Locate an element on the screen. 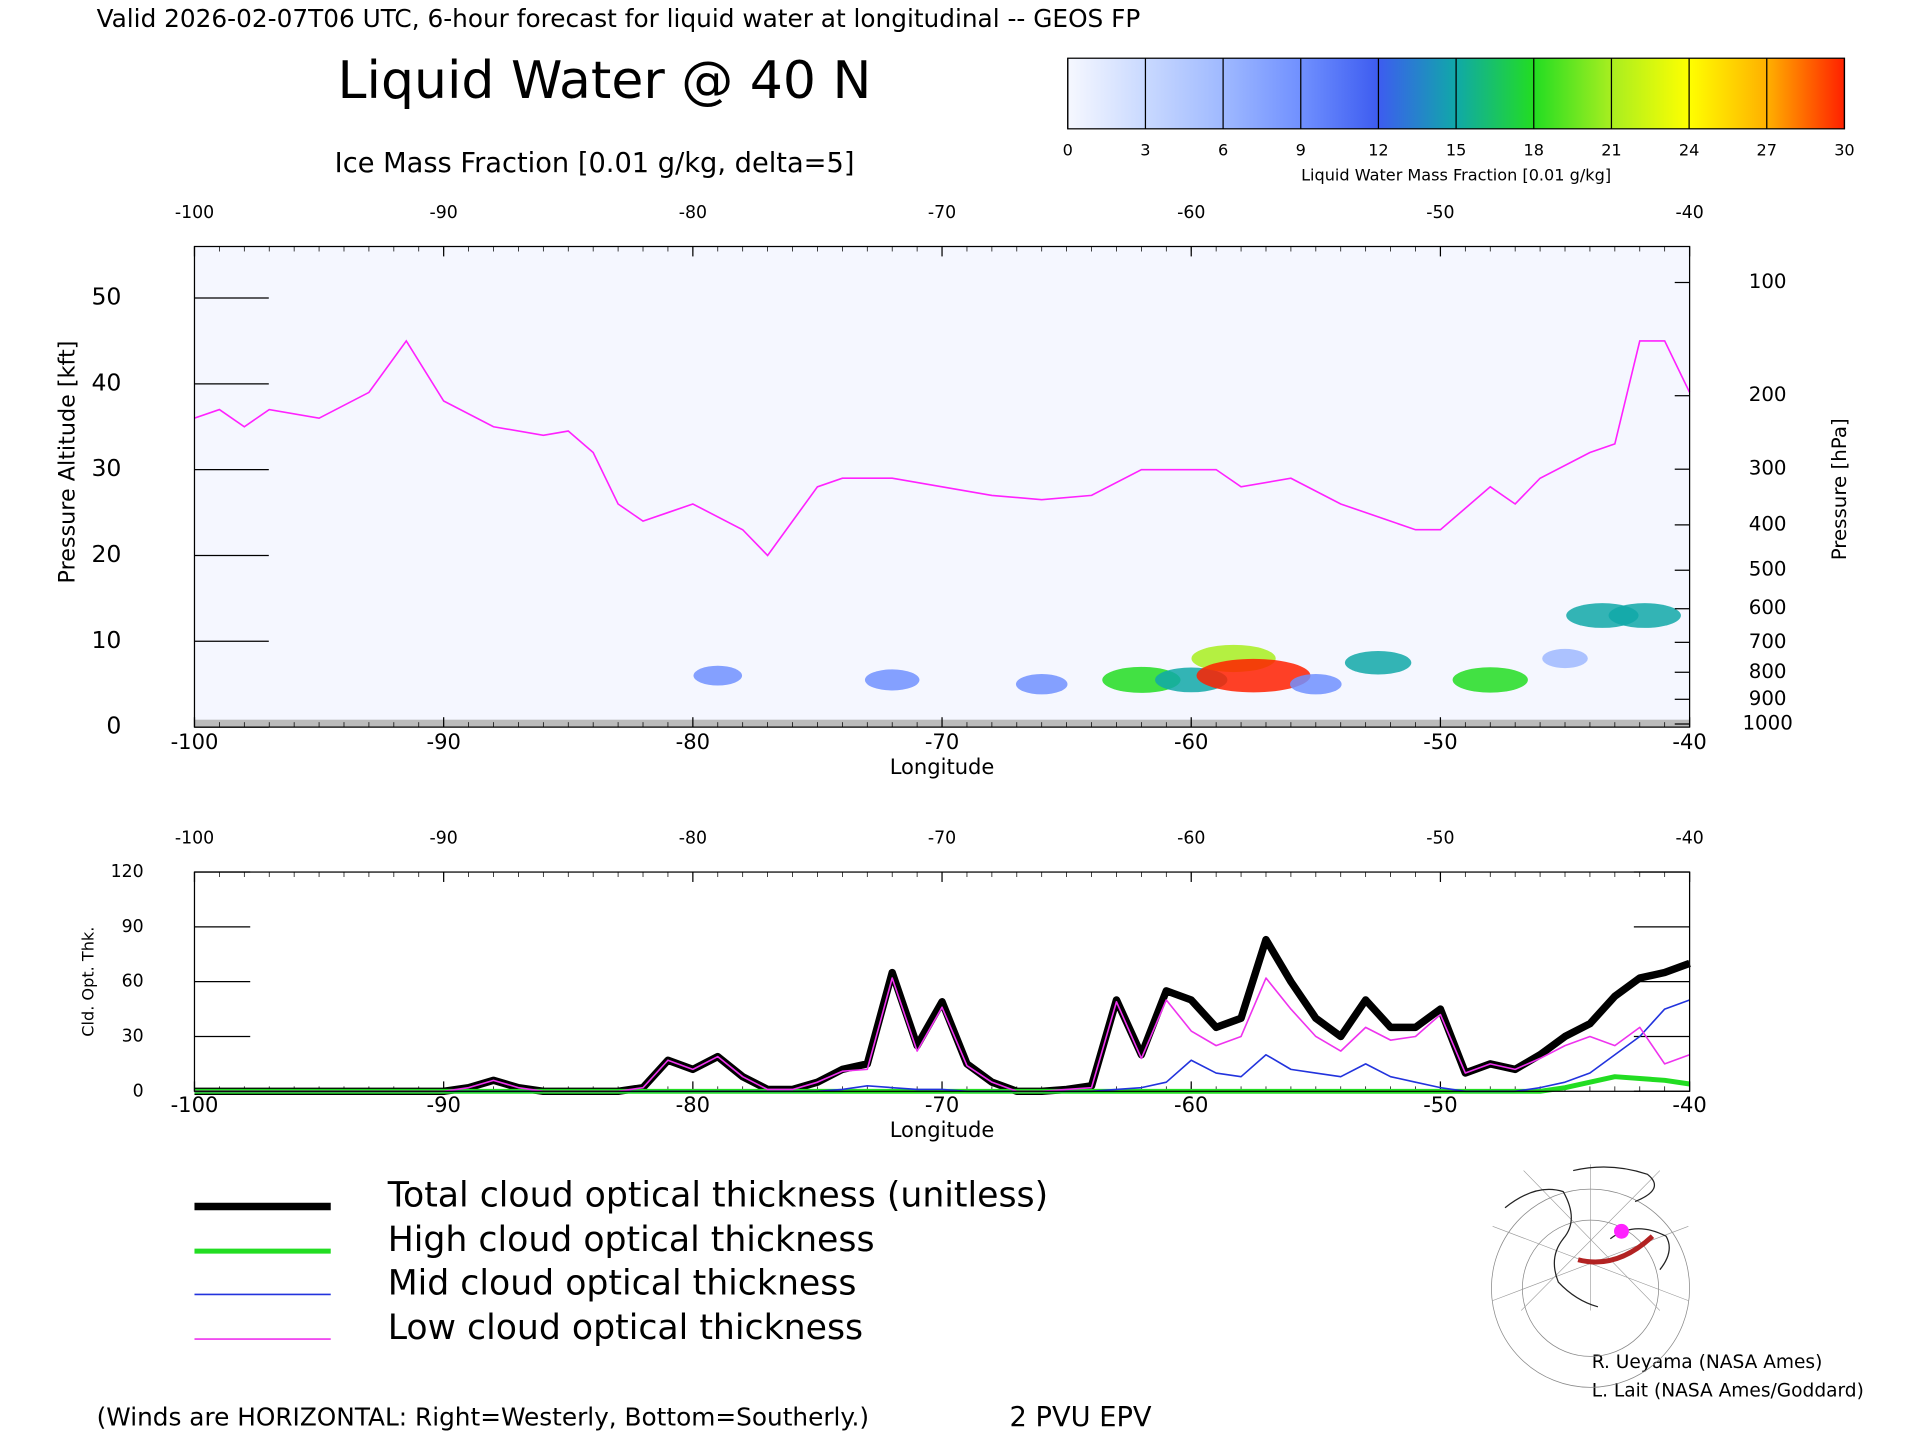 Image resolution: width=1920 pixels, height=1440 pixels. colorbar-tick-label: 12 is located at coordinates (1378, 150).